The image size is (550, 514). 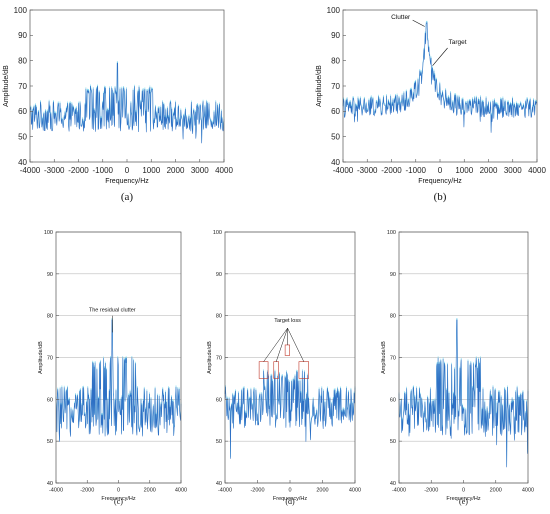 I want to click on panel-label: (d), so click(x=290, y=501).